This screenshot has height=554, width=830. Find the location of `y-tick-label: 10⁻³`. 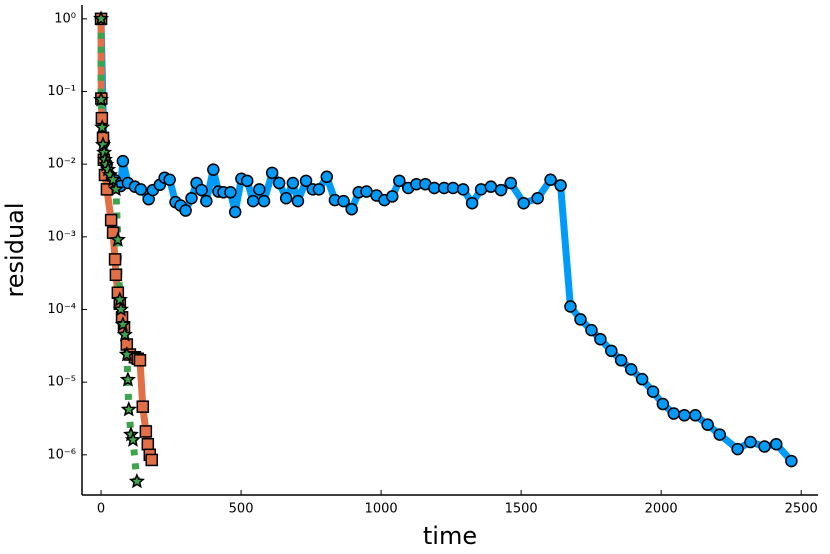

y-tick-label: 10⁻³ is located at coordinates (61, 236).